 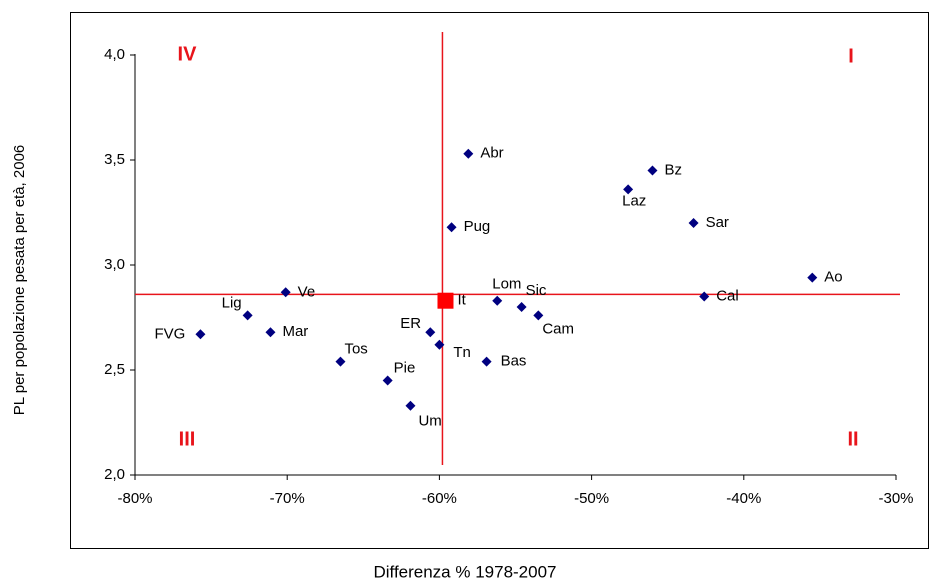 I want to click on point-label: Tn, so click(x=462, y=352).